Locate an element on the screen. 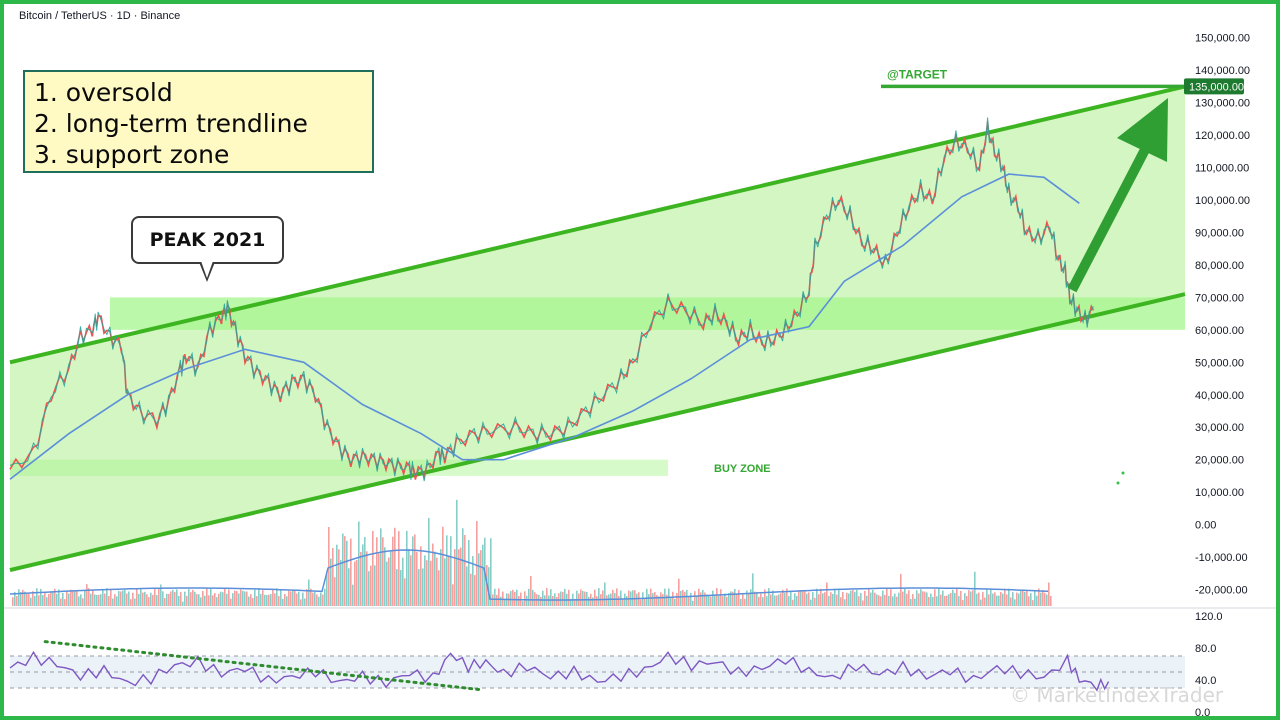 This screenshot has width=1280, height=720. y-tick-label: 40,000.00 is located at coordinates (1219, 396).